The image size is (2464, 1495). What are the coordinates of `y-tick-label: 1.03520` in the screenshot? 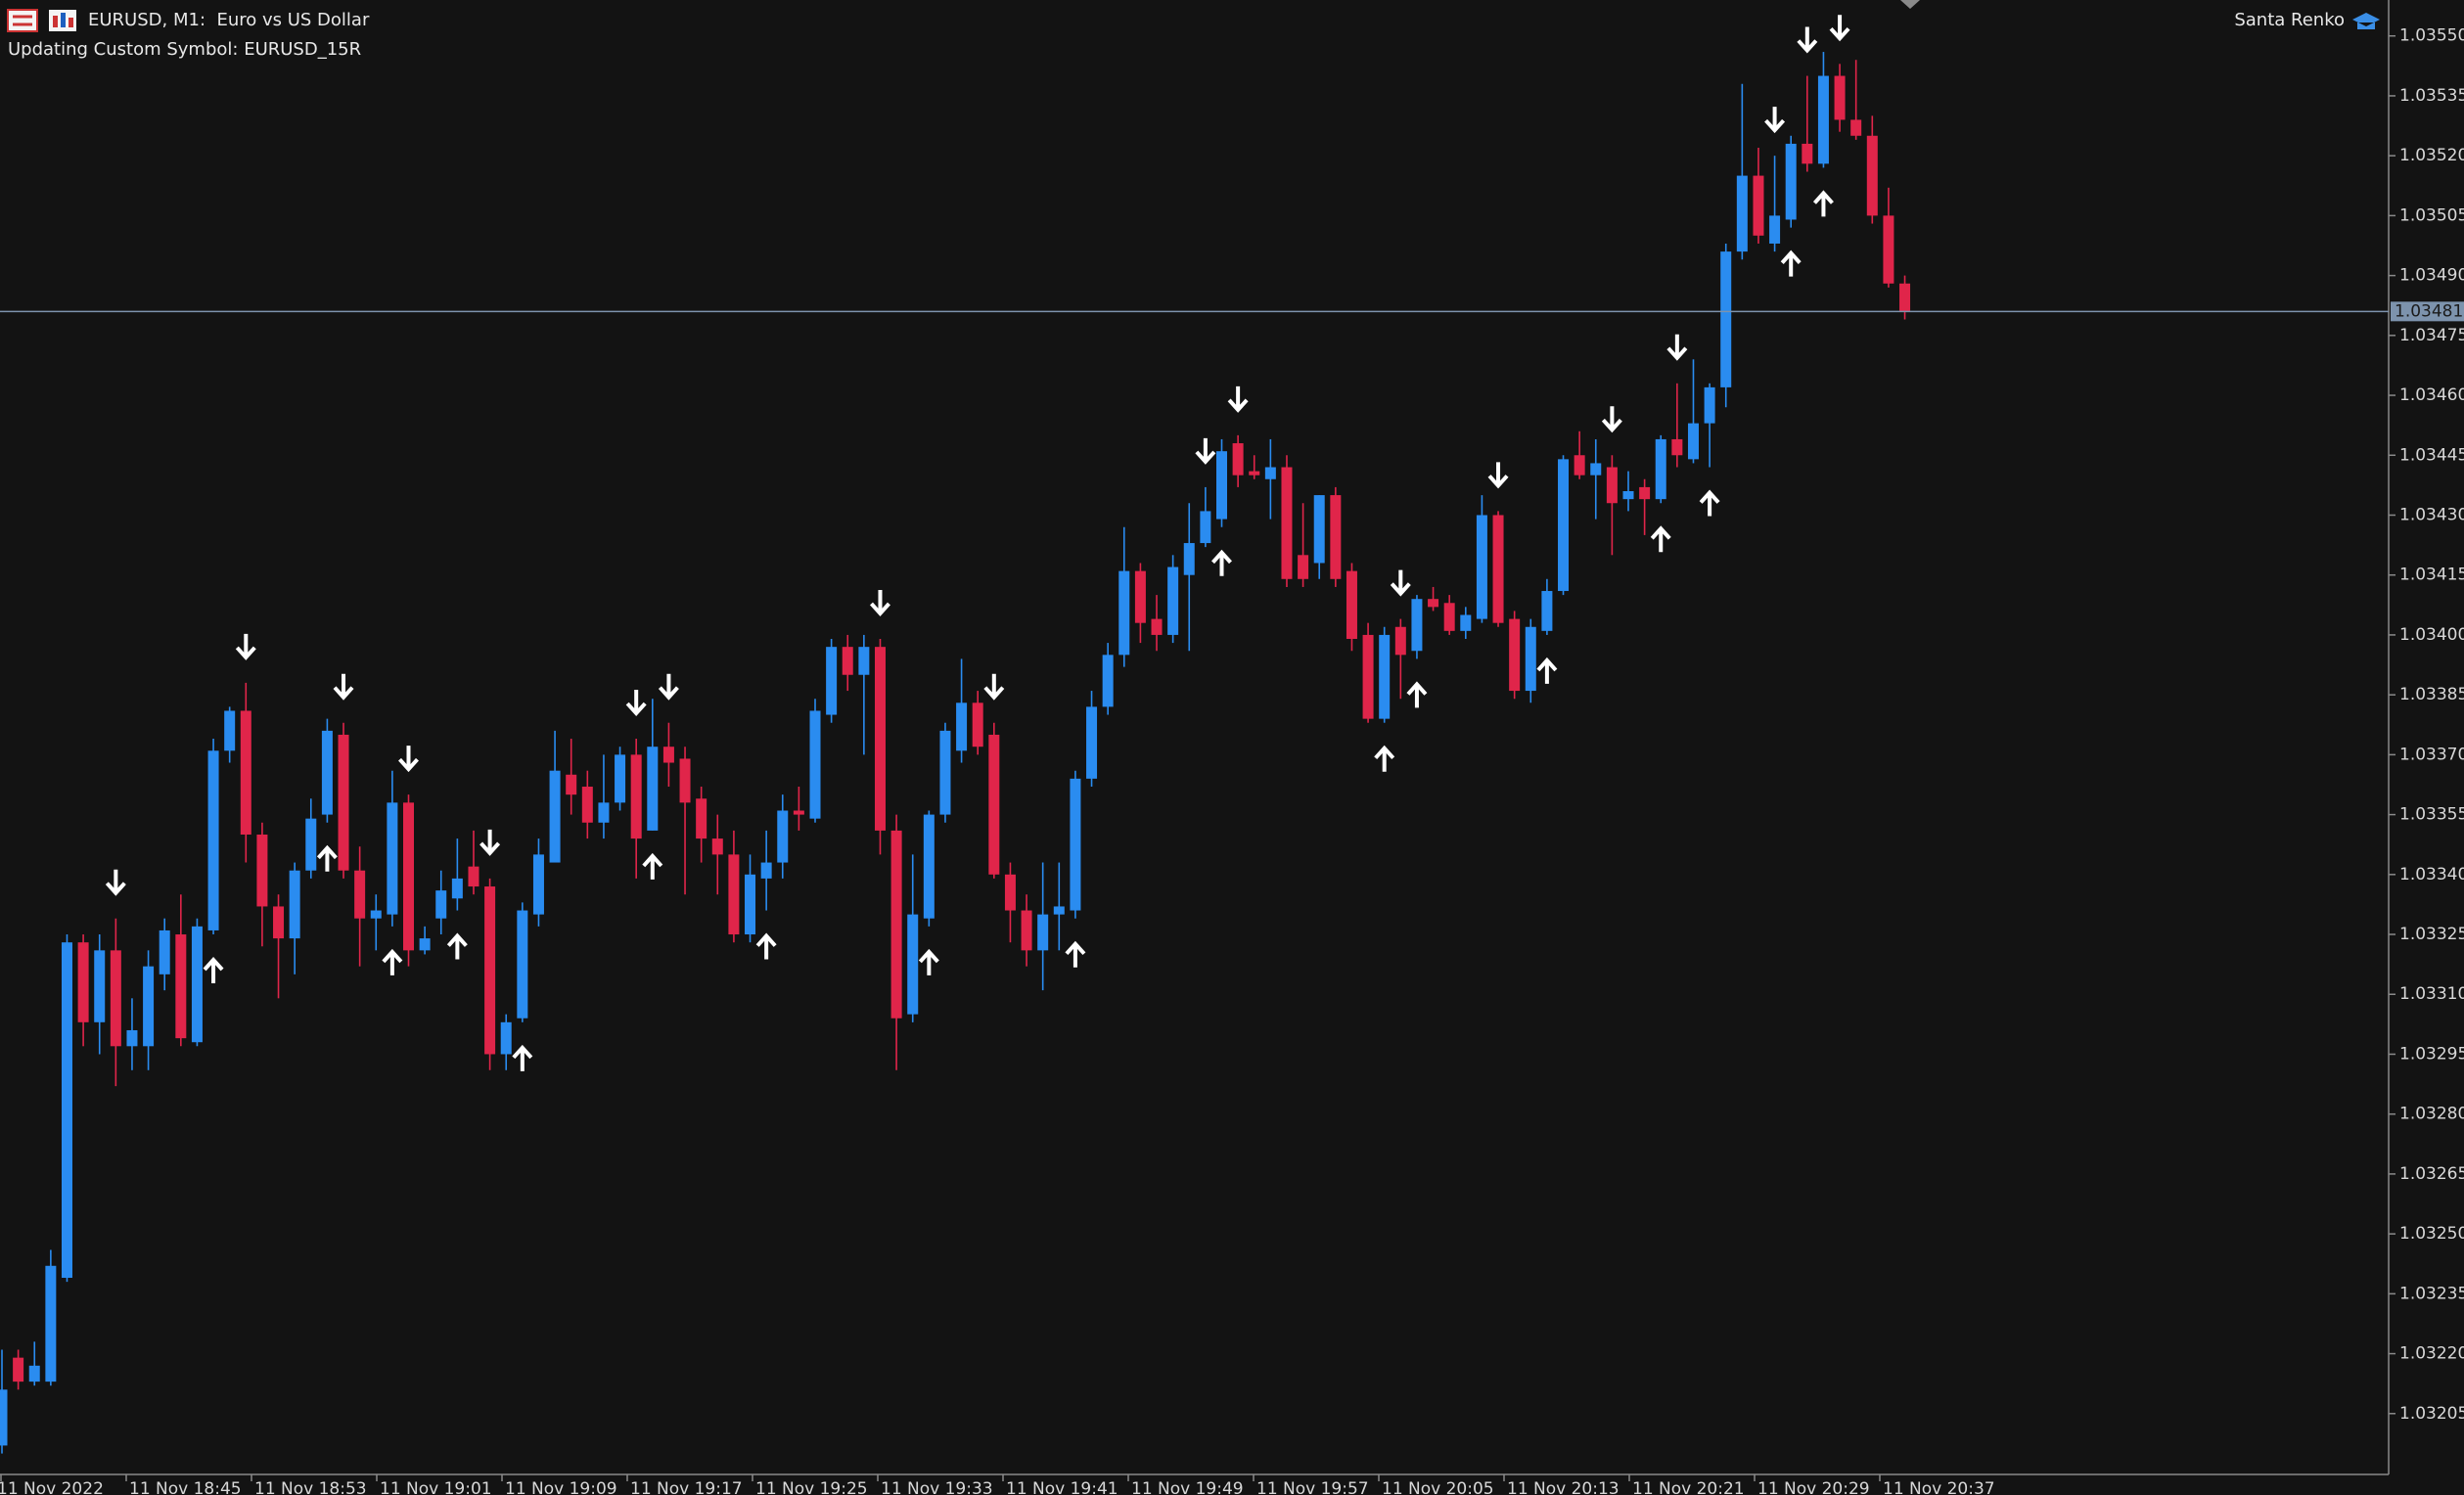 It's located at (2432, 155).